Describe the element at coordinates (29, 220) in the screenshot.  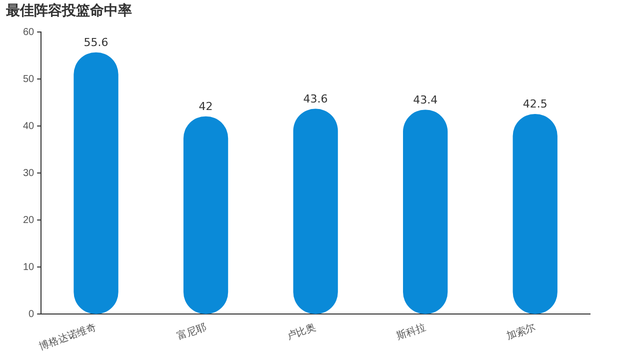
I see `y-tick-label: 20` at that location.